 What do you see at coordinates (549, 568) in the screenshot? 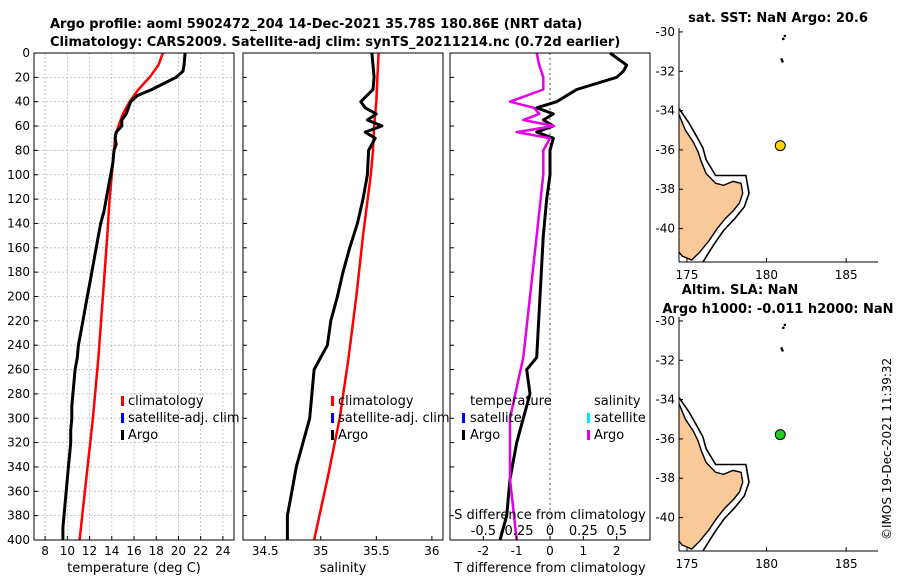
I see `x-axis-label: T difference from climatology` at bounding box center [549, 568].